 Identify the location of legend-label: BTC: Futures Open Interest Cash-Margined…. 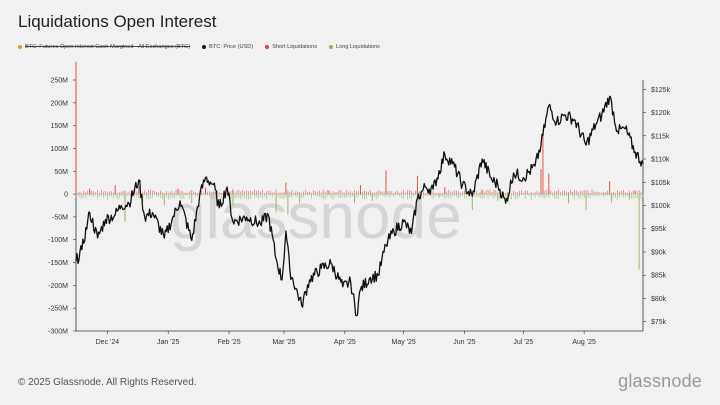
(108, 47).